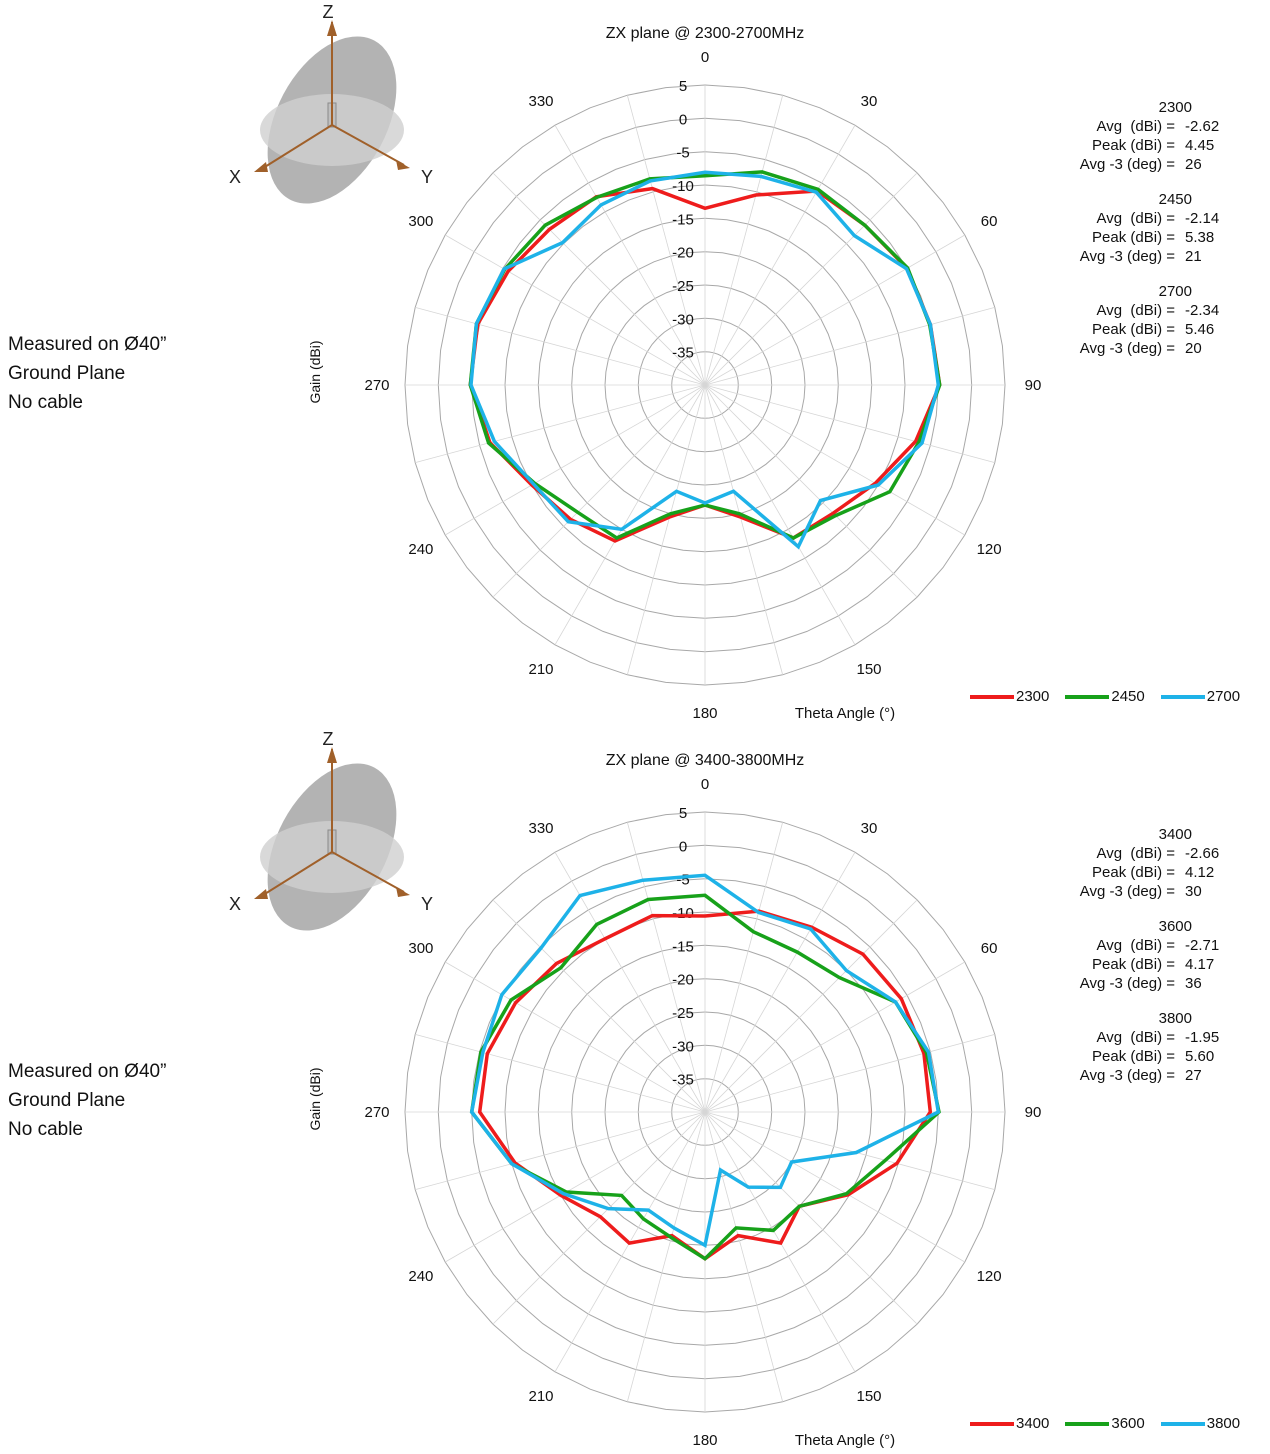 The width and height of the screenshot is (1270, 1454). I want to click on x-axis-label: Theta Angle (°), so click(845, 713).